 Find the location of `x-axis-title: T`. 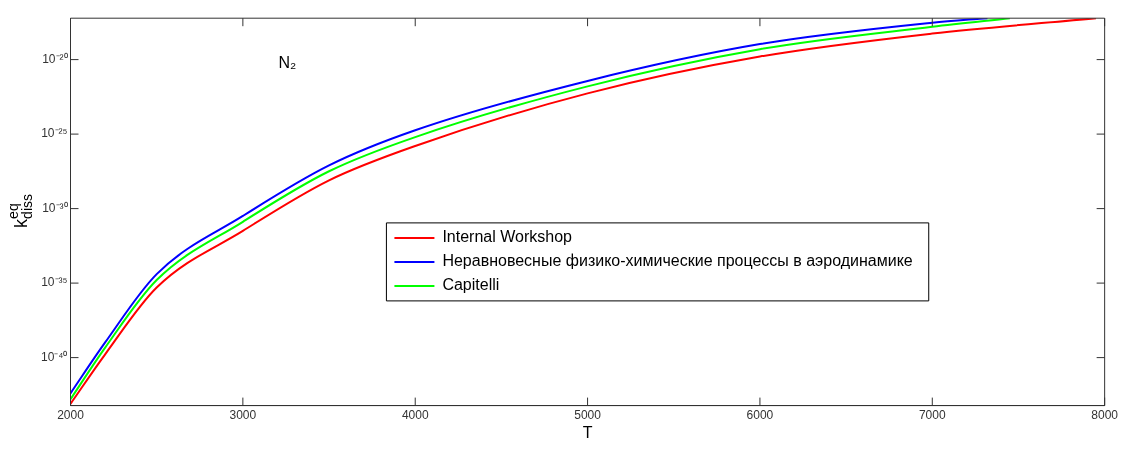

x-axis-title: T is located at coordinates (587, 432).